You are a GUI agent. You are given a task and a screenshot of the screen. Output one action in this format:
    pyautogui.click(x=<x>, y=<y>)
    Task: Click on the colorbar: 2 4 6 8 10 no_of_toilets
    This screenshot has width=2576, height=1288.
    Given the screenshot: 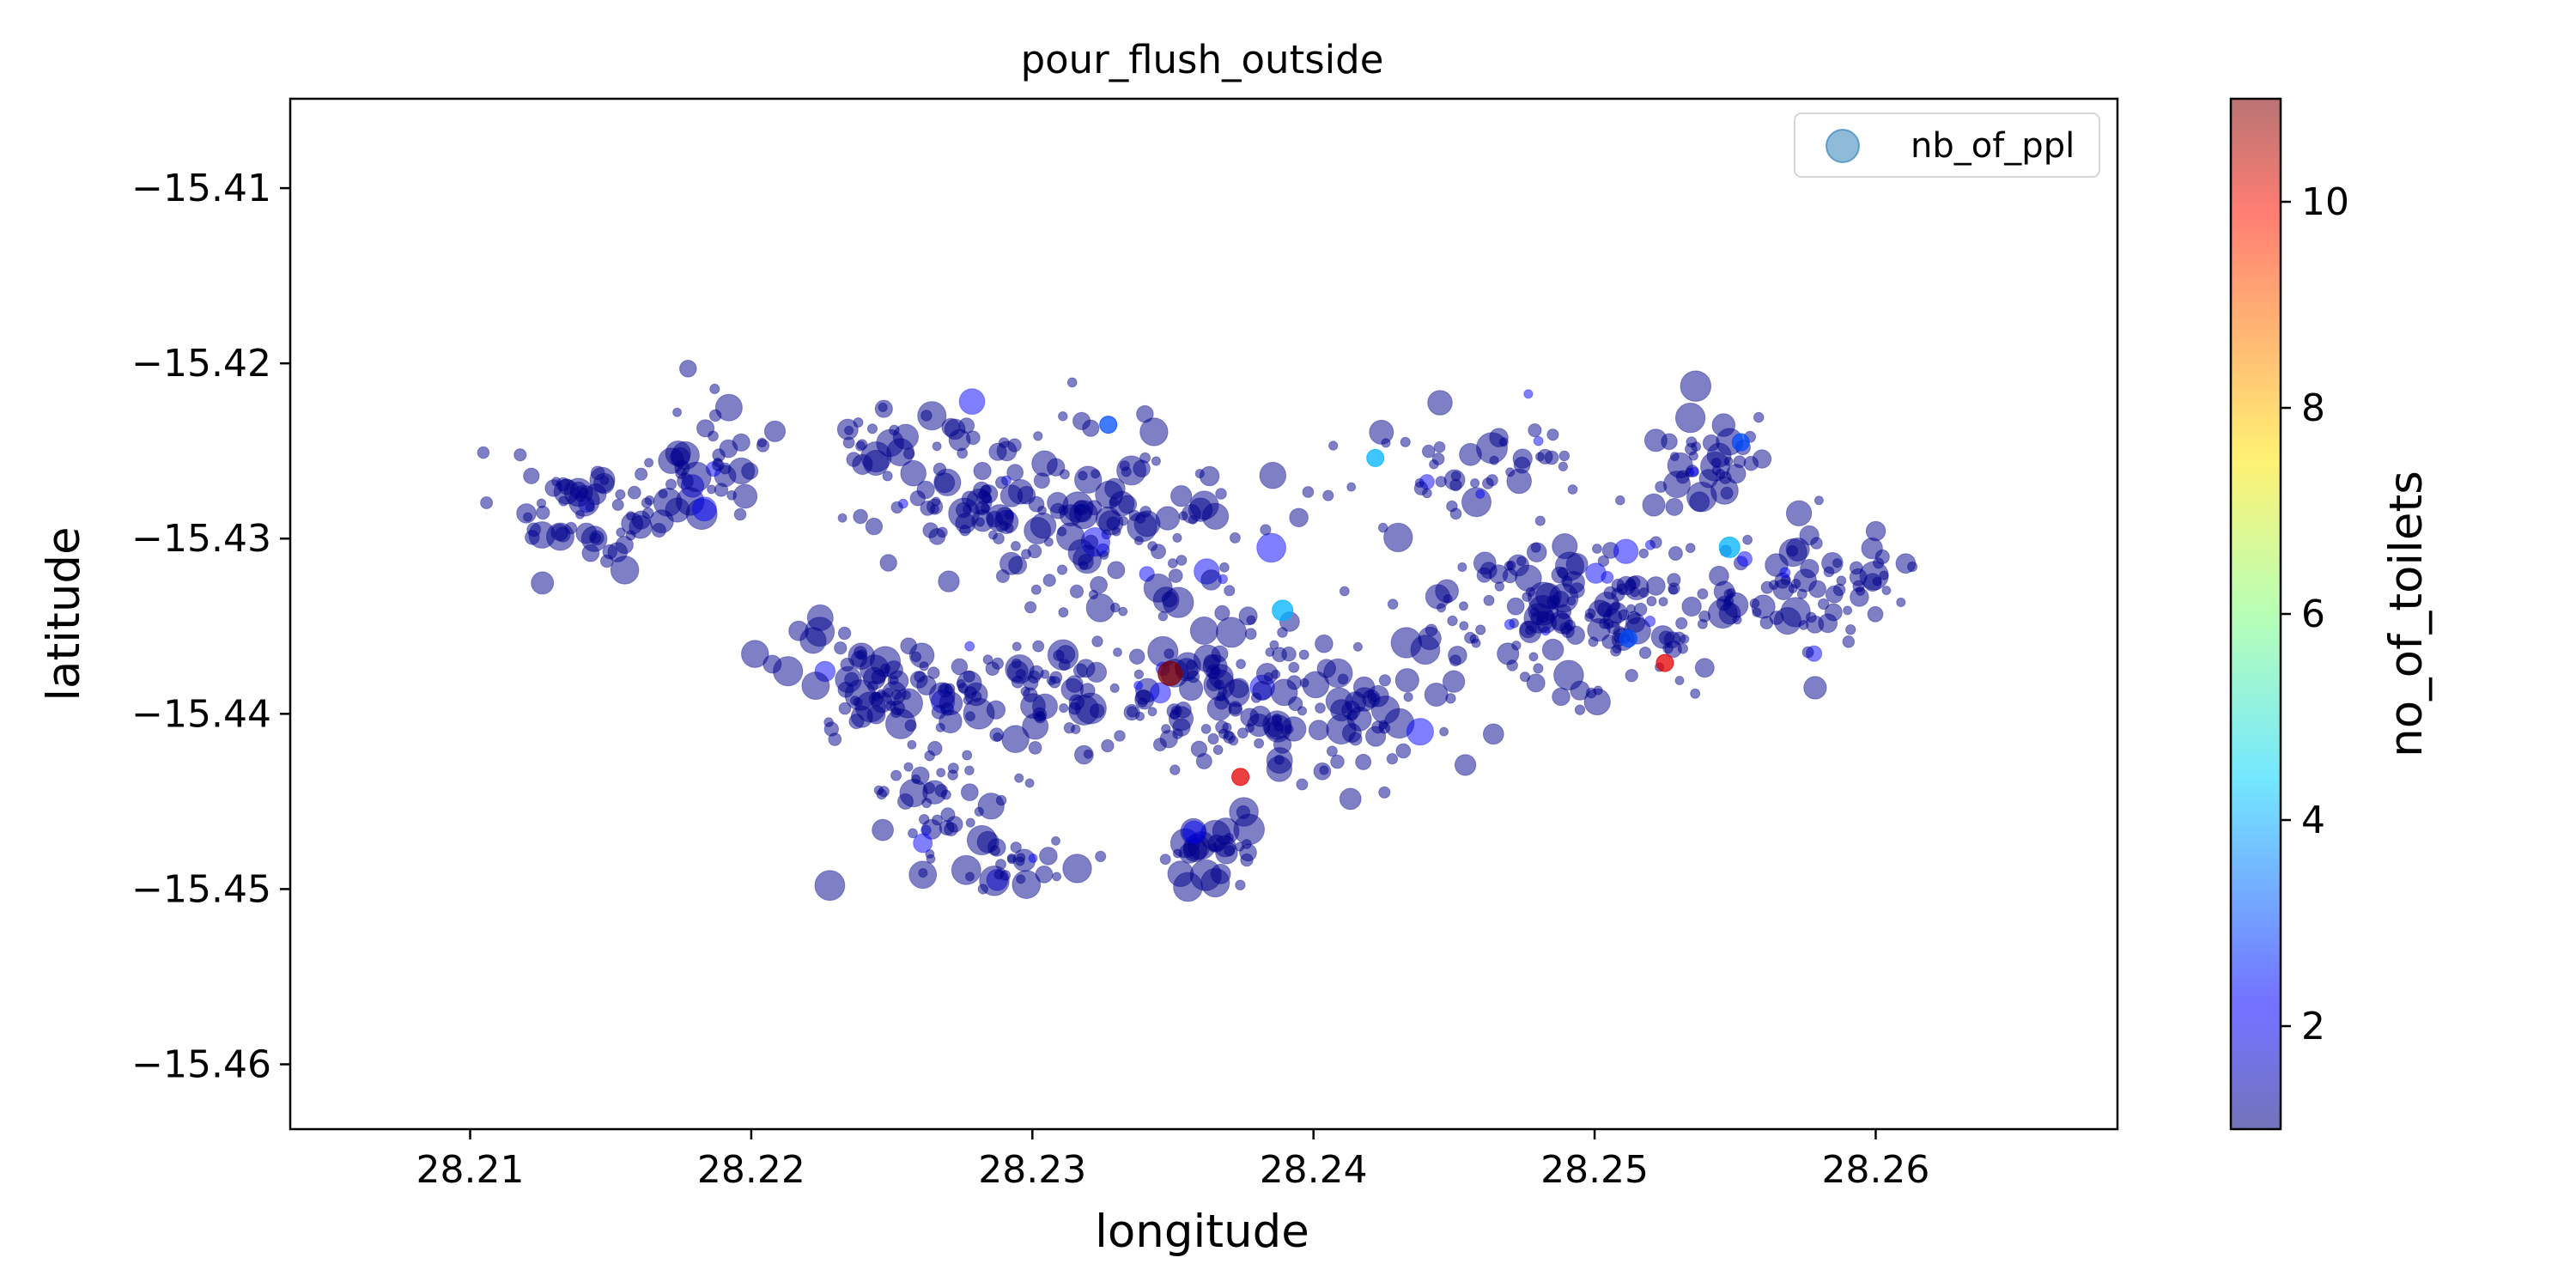 What is the action you would take?
    pyautogui.click(x=2331, y=614)
    